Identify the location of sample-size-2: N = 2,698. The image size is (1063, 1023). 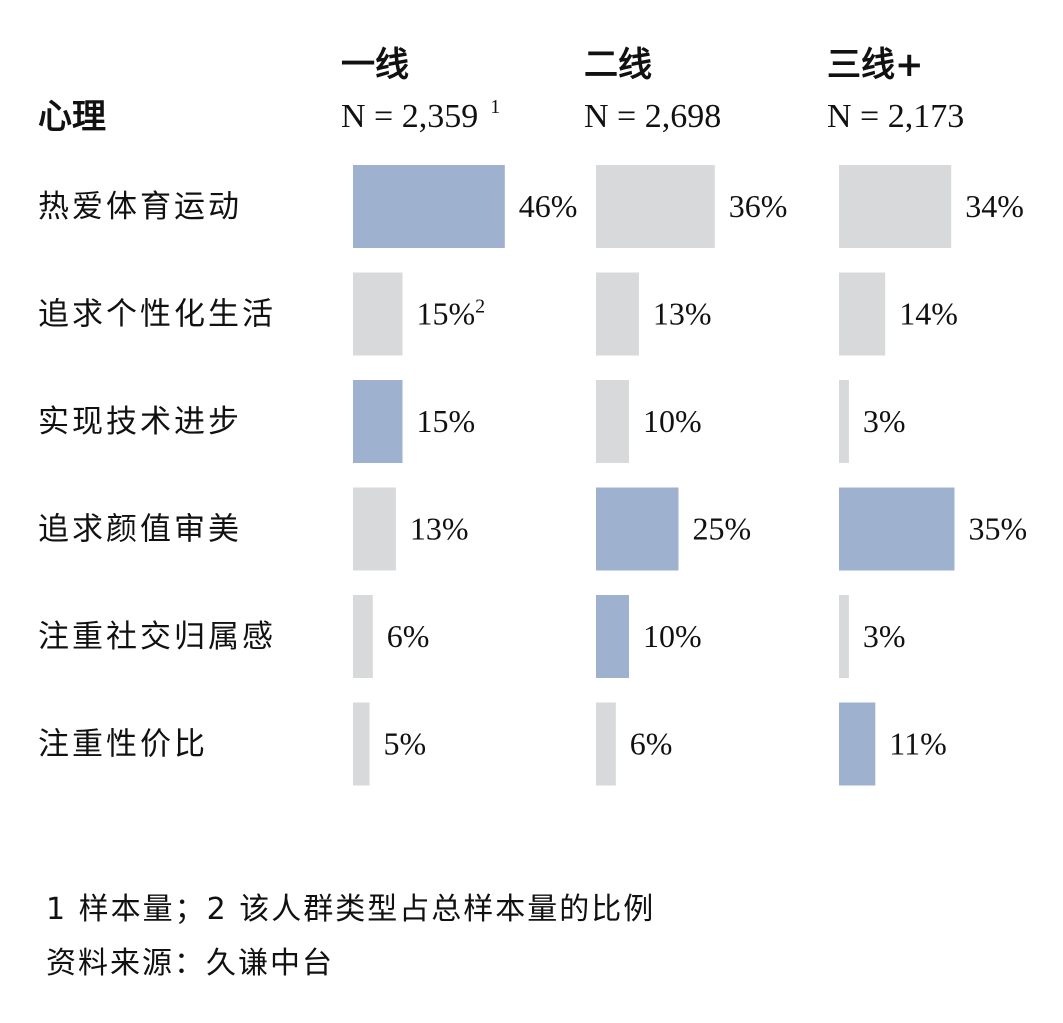
(652, 116).